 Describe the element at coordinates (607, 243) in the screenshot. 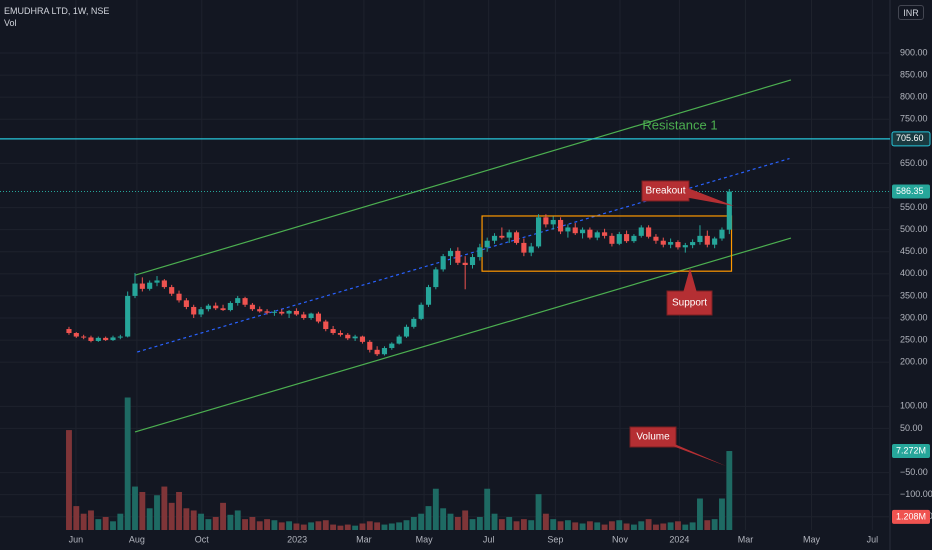

I see `range-box` at that location.